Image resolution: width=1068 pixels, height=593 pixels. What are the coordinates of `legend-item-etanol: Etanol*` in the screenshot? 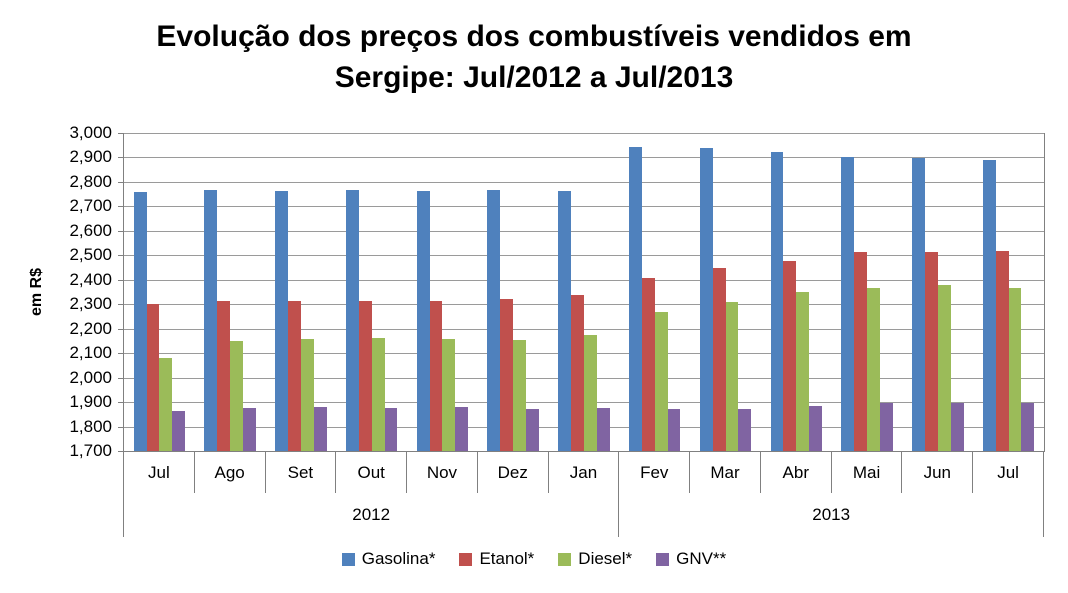 It's located at (496, 559).